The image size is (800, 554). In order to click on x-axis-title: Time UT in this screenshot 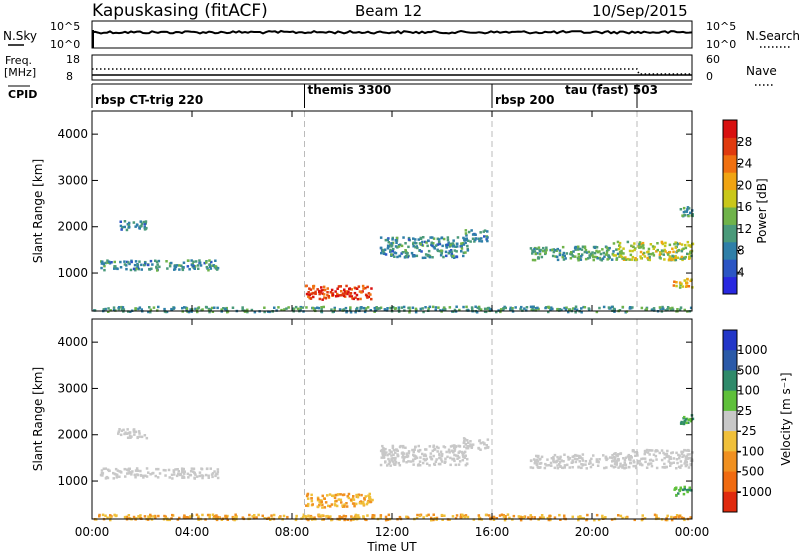, I will do `click(391, 547)`.